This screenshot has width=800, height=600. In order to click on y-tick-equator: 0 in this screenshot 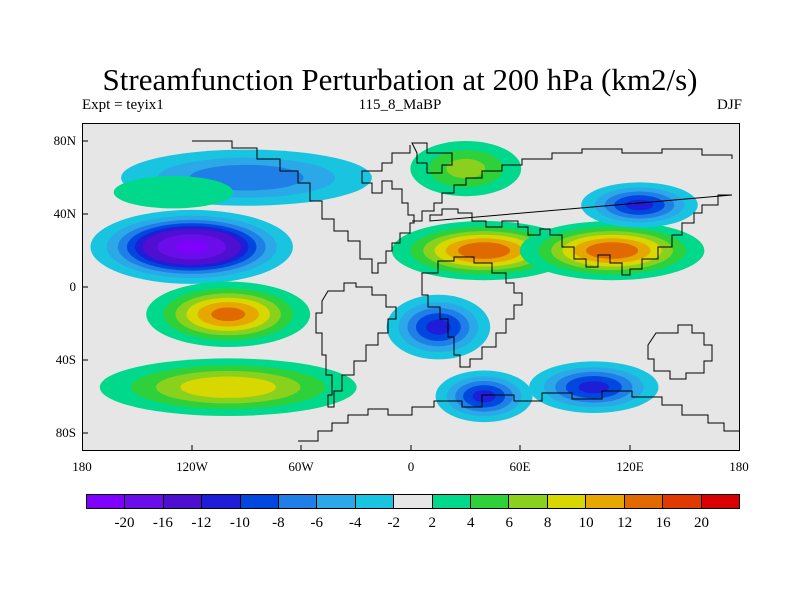, I will do `click(73, 286)`.